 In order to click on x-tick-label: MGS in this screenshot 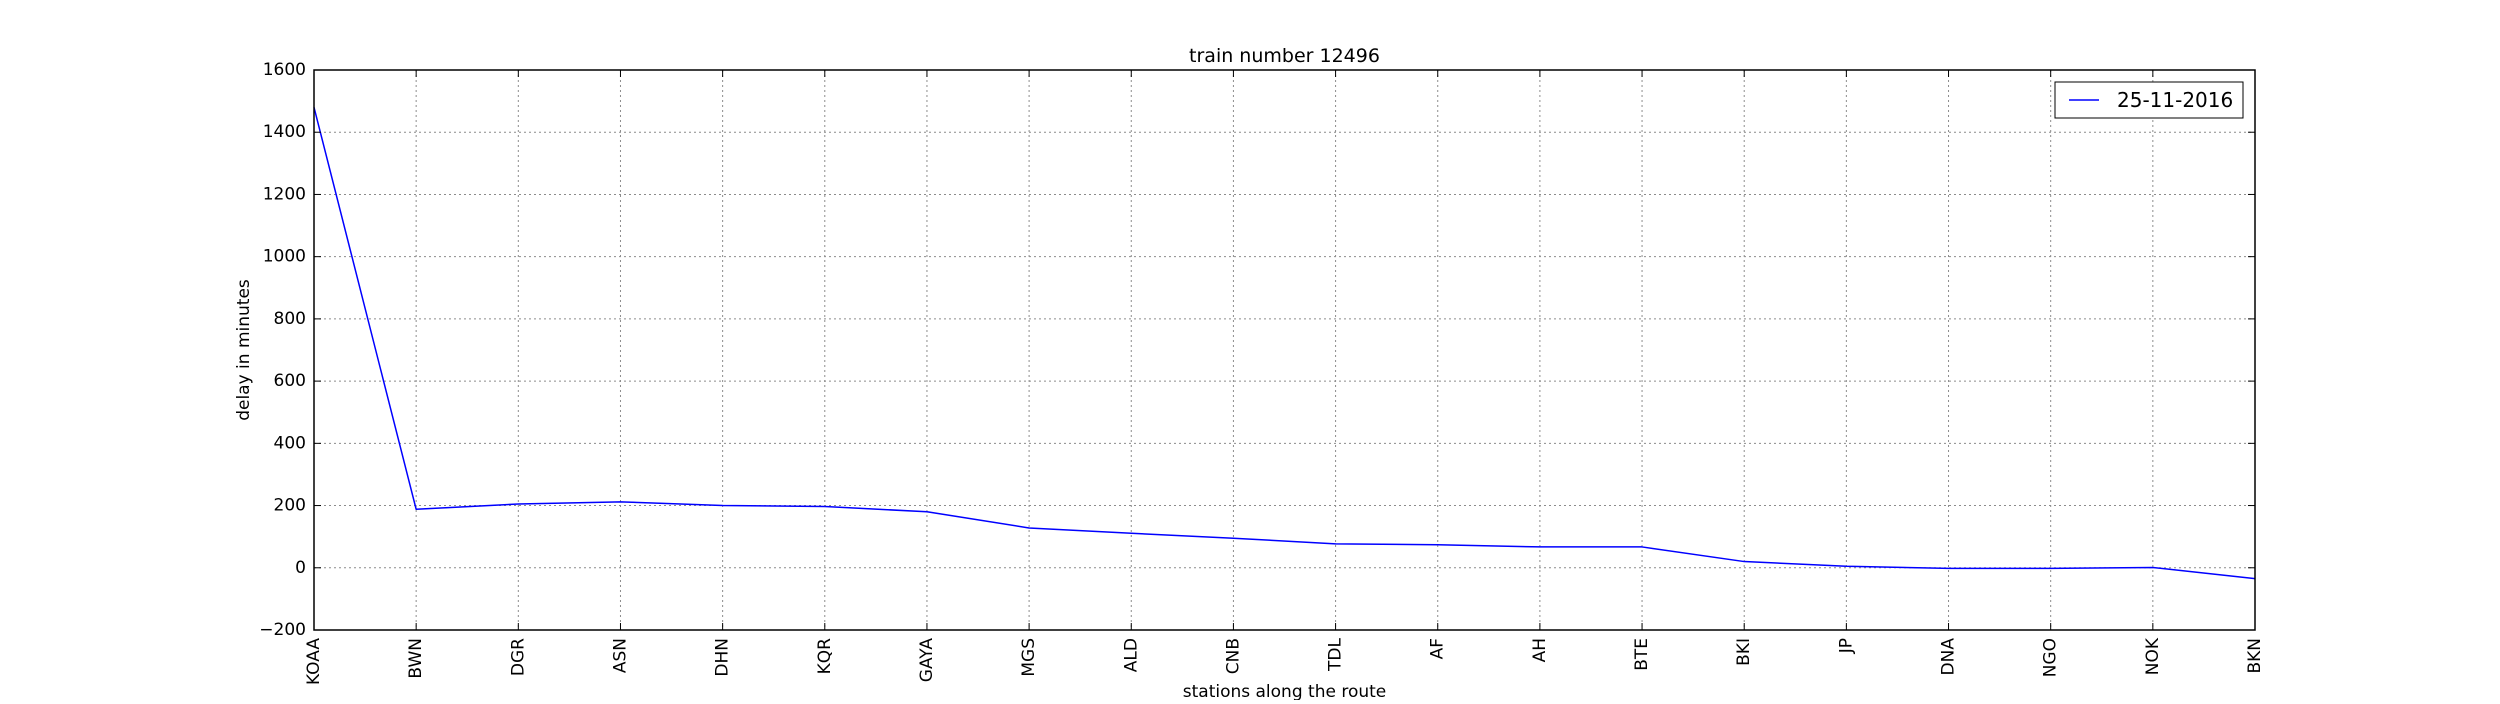, I will do `click(1029, 657)`.